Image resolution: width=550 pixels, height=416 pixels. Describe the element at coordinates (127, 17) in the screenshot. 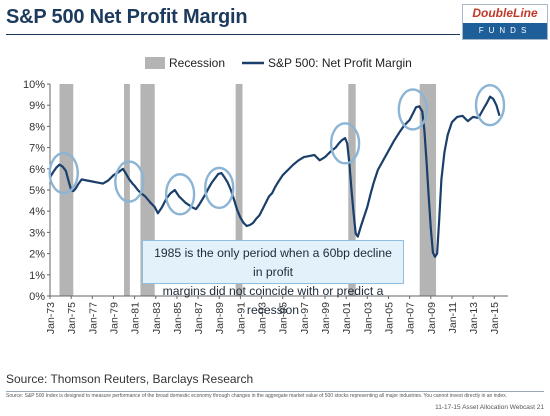

I see `page-title: S&P 500 Net Profit Margin` at that location.